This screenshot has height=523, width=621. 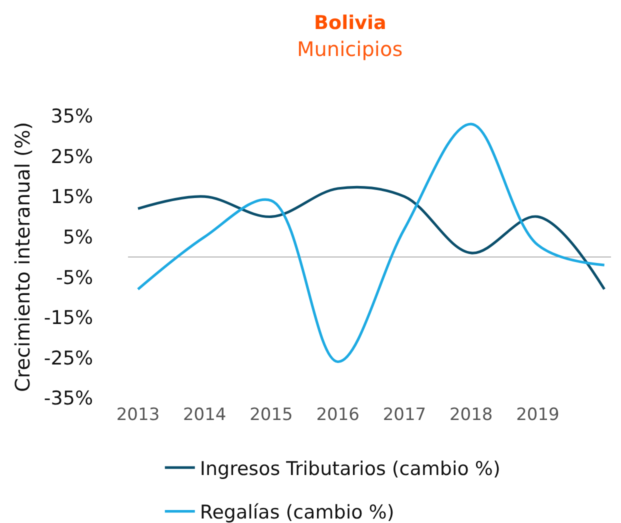 What do you see at coordinates (71, 157) in the screenshot?
I see `y-tick-label: 25%` at bounding box center [71, 157].